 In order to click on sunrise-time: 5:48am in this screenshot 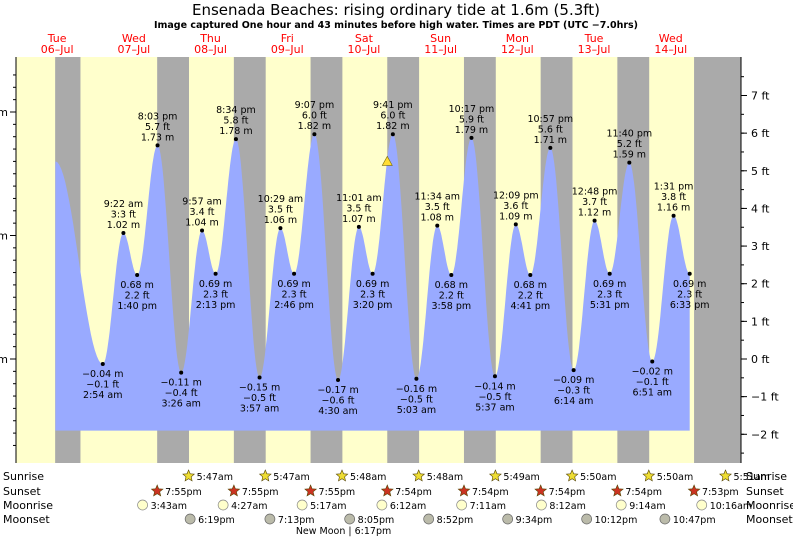, I will do `click(368, 477)`.